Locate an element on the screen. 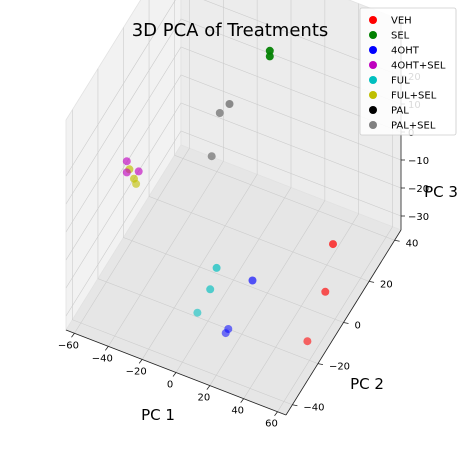 The image size is (460, 449). point-ful-sel is located at coordinates (136, 183).